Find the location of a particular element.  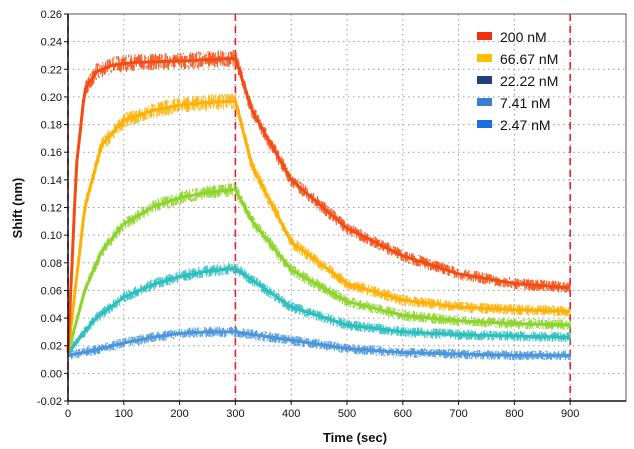

x-tick-label: 300 is located at coordinates (235, 414).